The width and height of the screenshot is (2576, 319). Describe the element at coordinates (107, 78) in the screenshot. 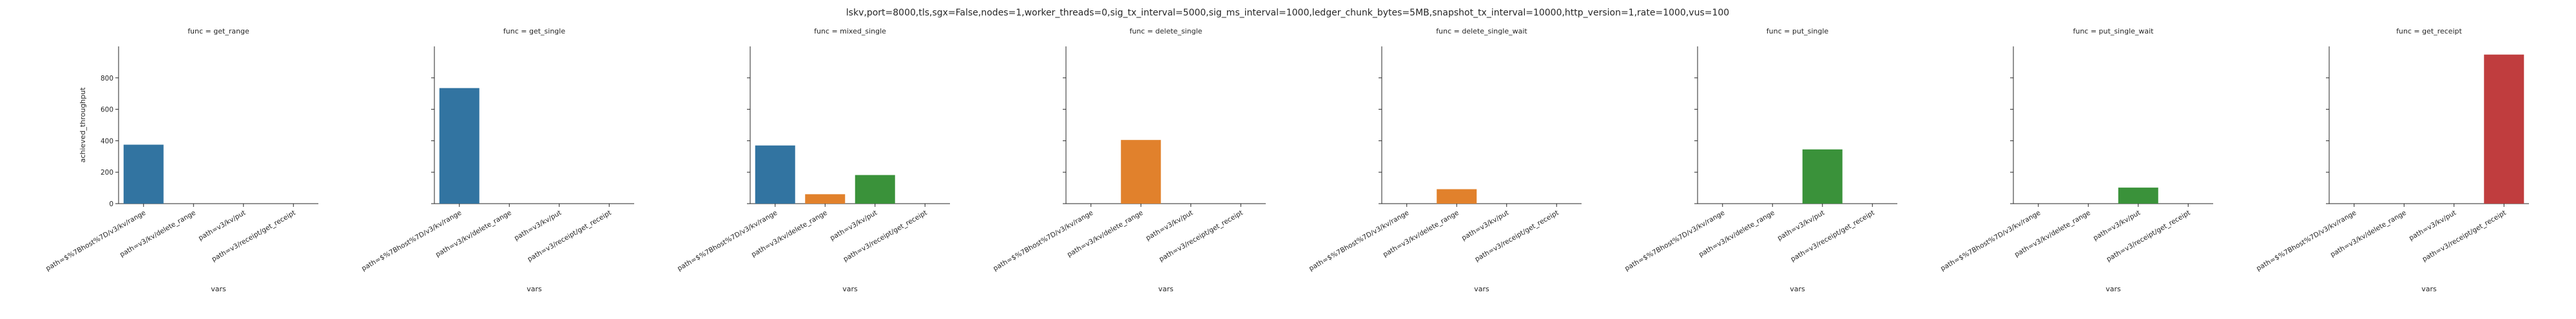

I see `y-tick-label: 800` at that location.